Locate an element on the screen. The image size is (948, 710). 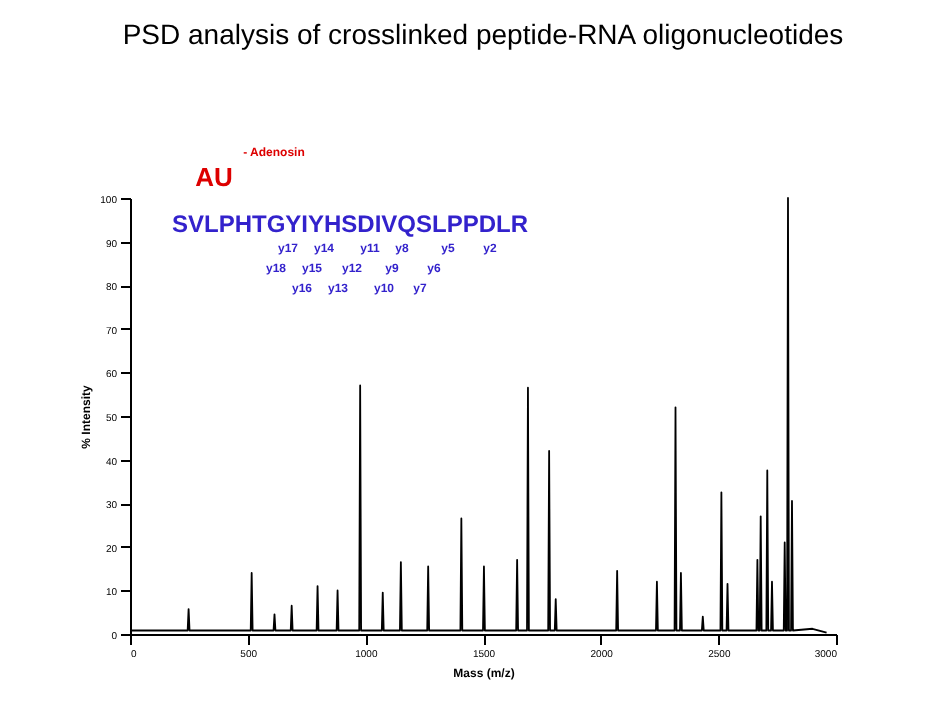
chart-title: PSD analysis of crosslinked peptide-RNA oligonucleotides is located at coordinates (483, 34).